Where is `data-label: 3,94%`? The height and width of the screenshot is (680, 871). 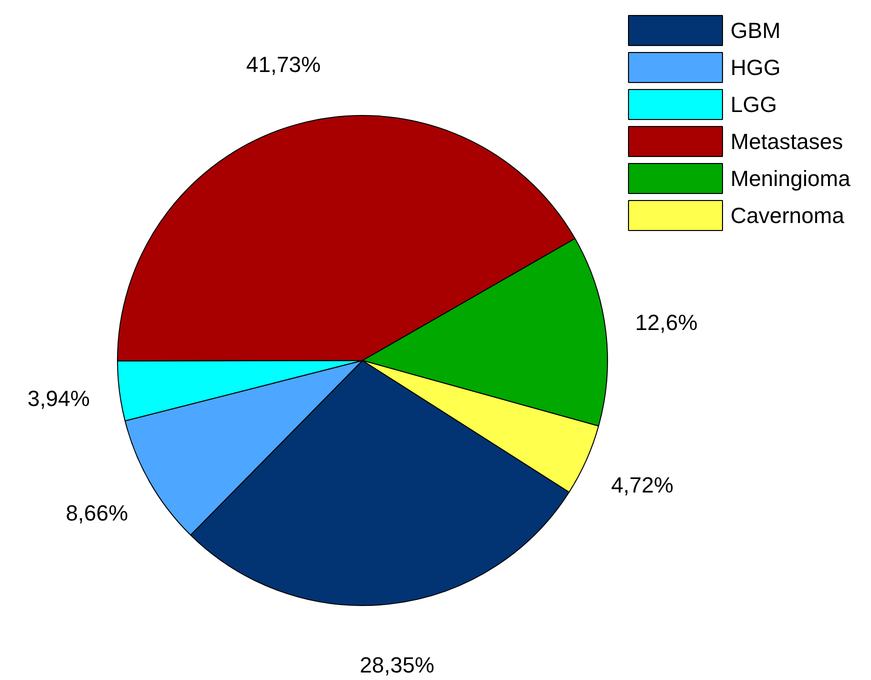
data-label: 3,94% is located at coordinates (58, 399).